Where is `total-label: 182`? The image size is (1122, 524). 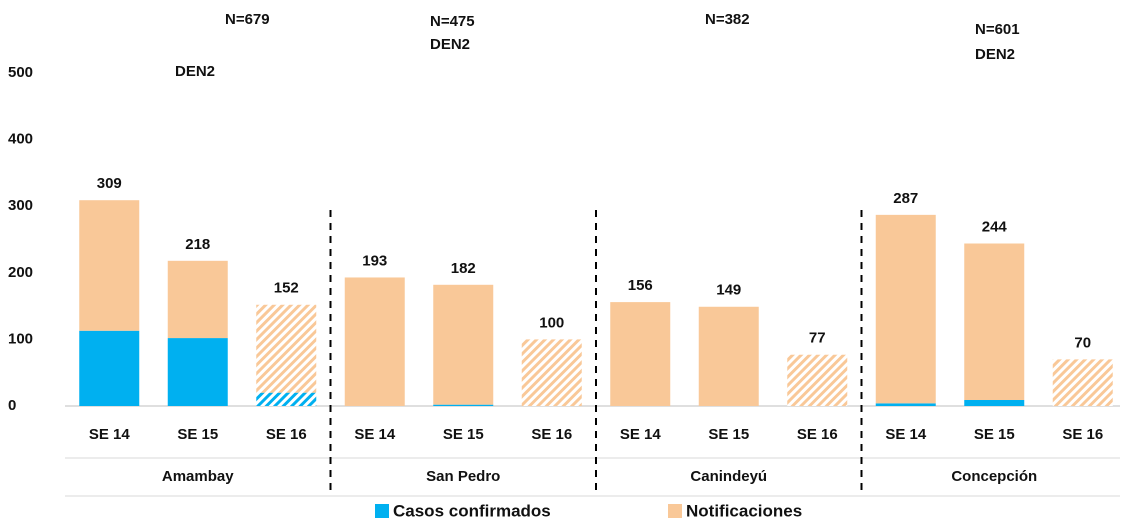 total-label: 182 is located at coordinates (463, 268).